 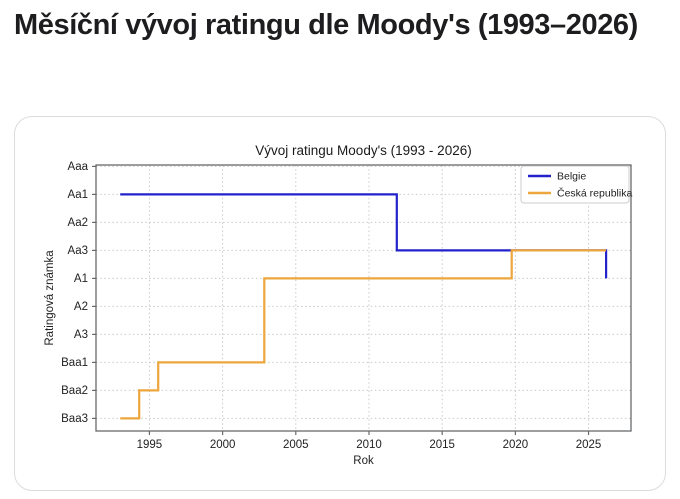 What do you see at coordinates (594, 193) in the screenshot?
I see `legend-label: Česká republika` at bounding box center [594, 193].